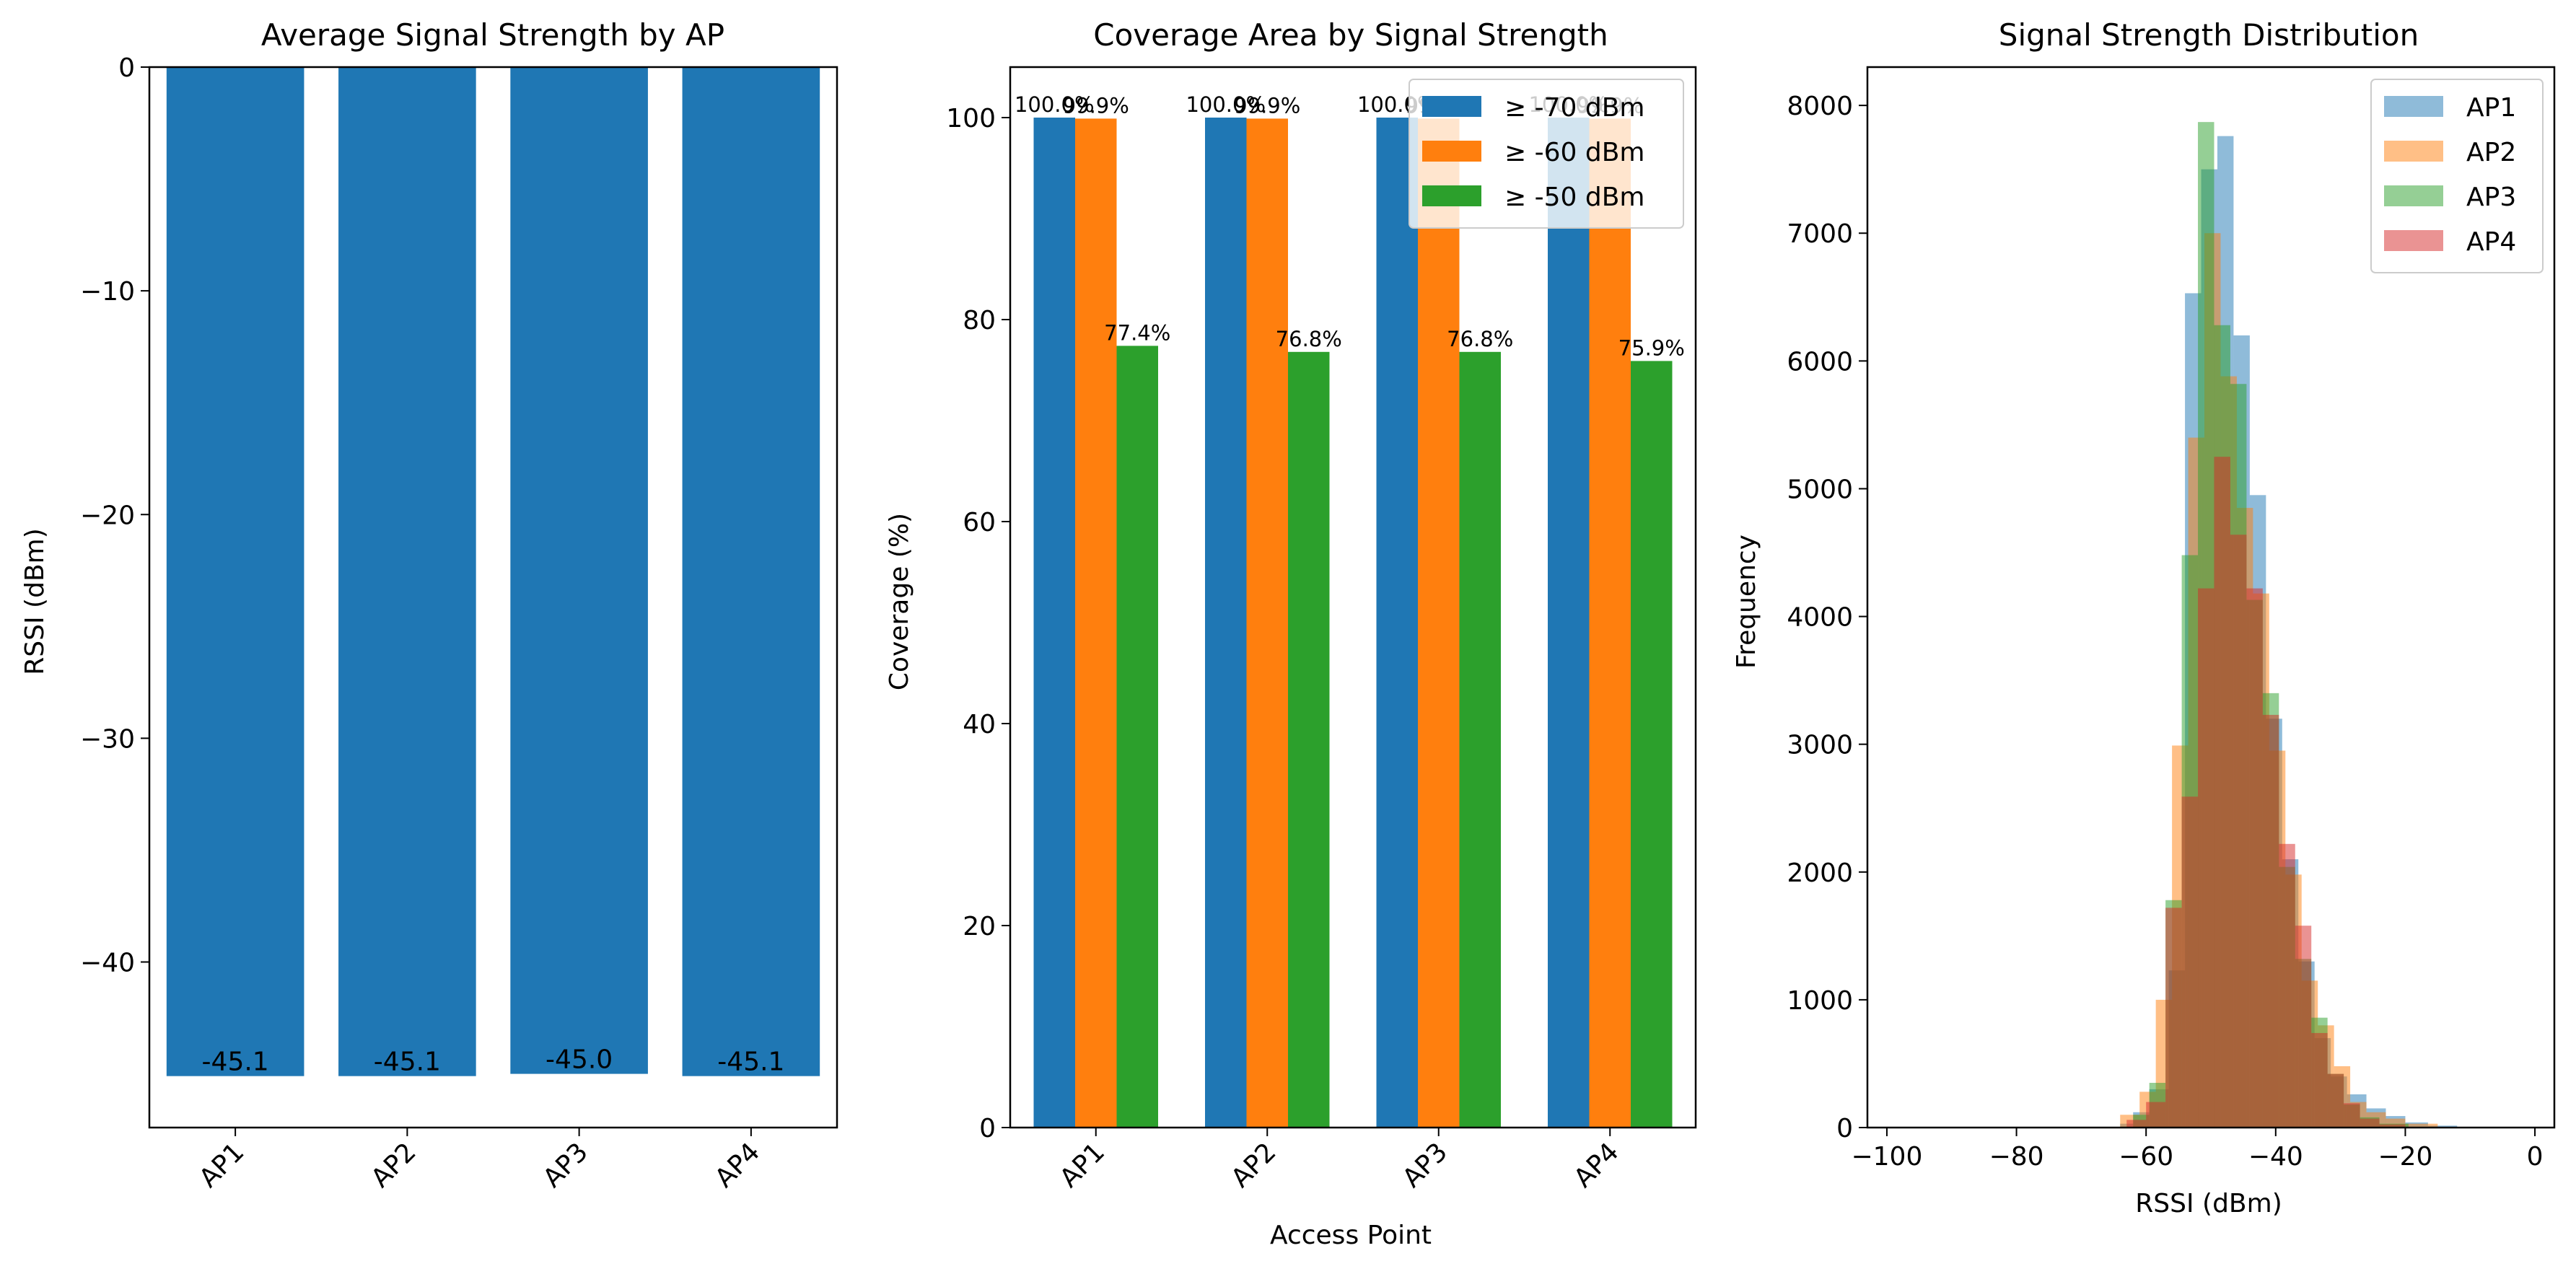  What do you see at coordinates (1887, 1157) in the screenshot?
I see `x-tick-label: −100` at bounding box center [1887, 1157].